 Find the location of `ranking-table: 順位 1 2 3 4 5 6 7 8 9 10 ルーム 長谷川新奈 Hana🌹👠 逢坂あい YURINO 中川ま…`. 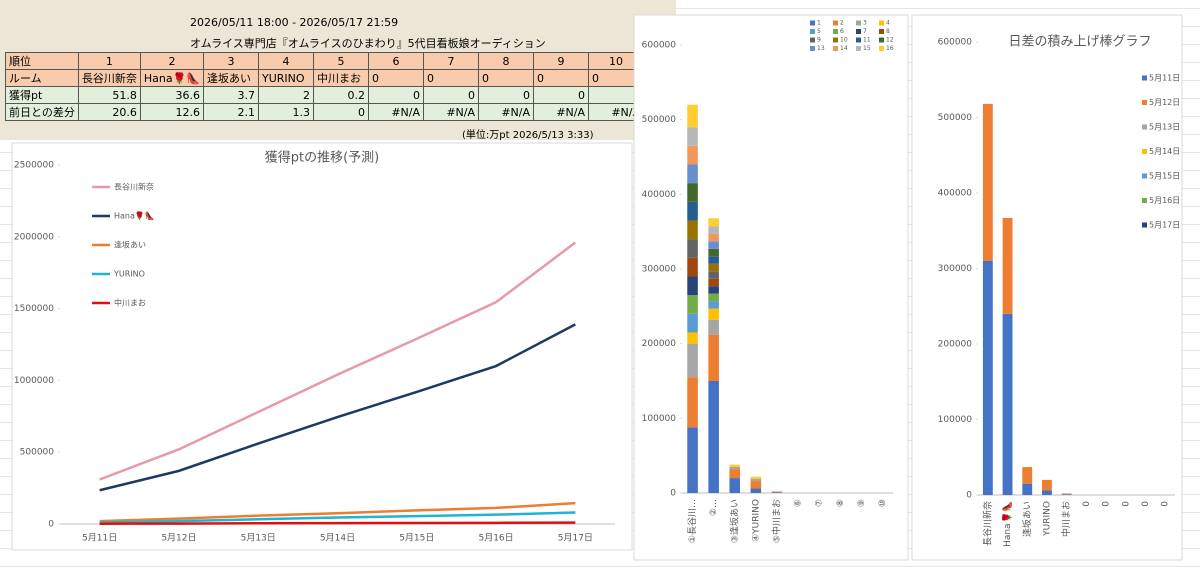

ranking-table: 順位 1 2 3 4 5 6 7 8 9 10 ルーム 長谷川新奈 Hana🌹👠 逢坂あい YURINO 中川ま… is located at coordinates (325, 86).